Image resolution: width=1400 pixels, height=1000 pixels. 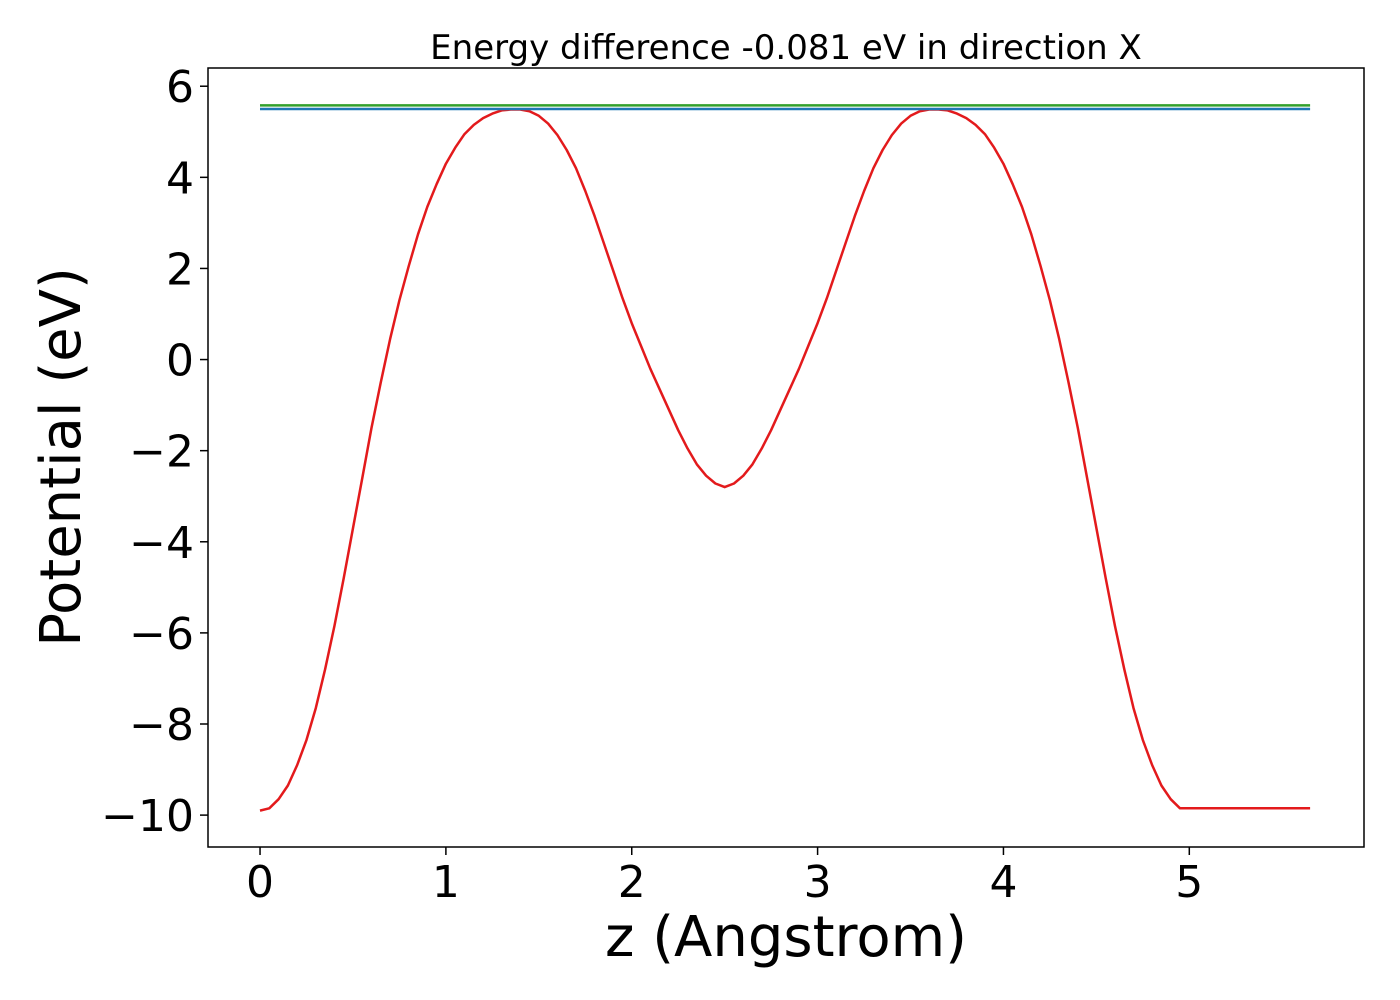 I want to click on y-tick-label: 6, so click(x=180, y=87).